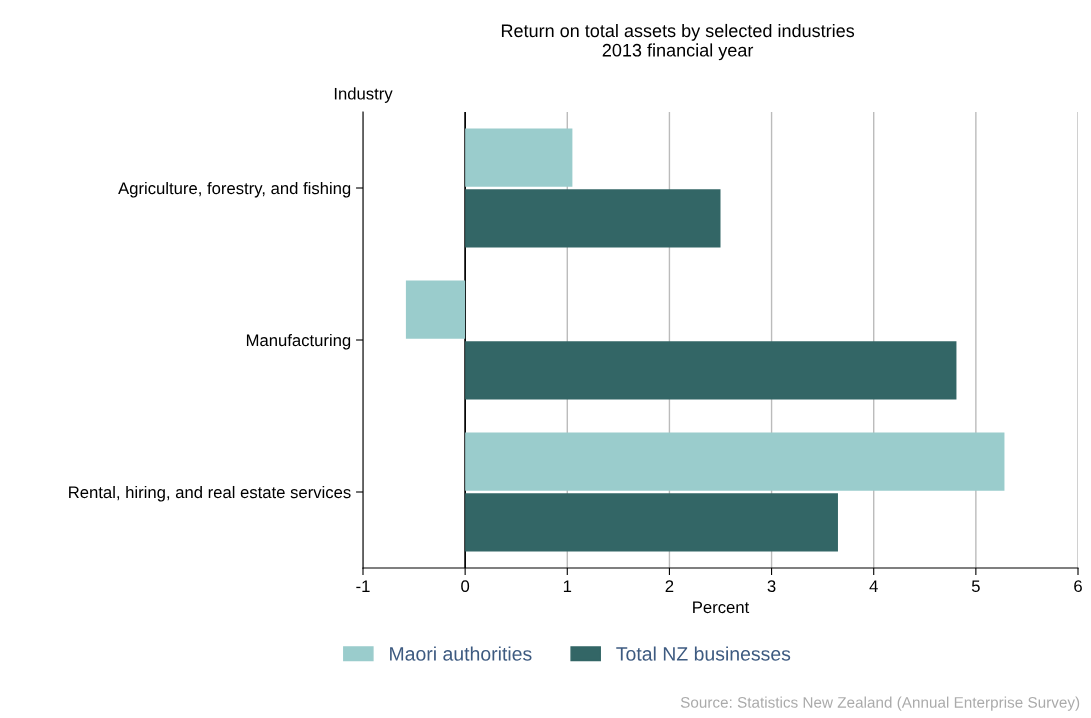 This screenshot has height=718, width=1091. I want to click on x-tick-label: 0, so click(465, 586).